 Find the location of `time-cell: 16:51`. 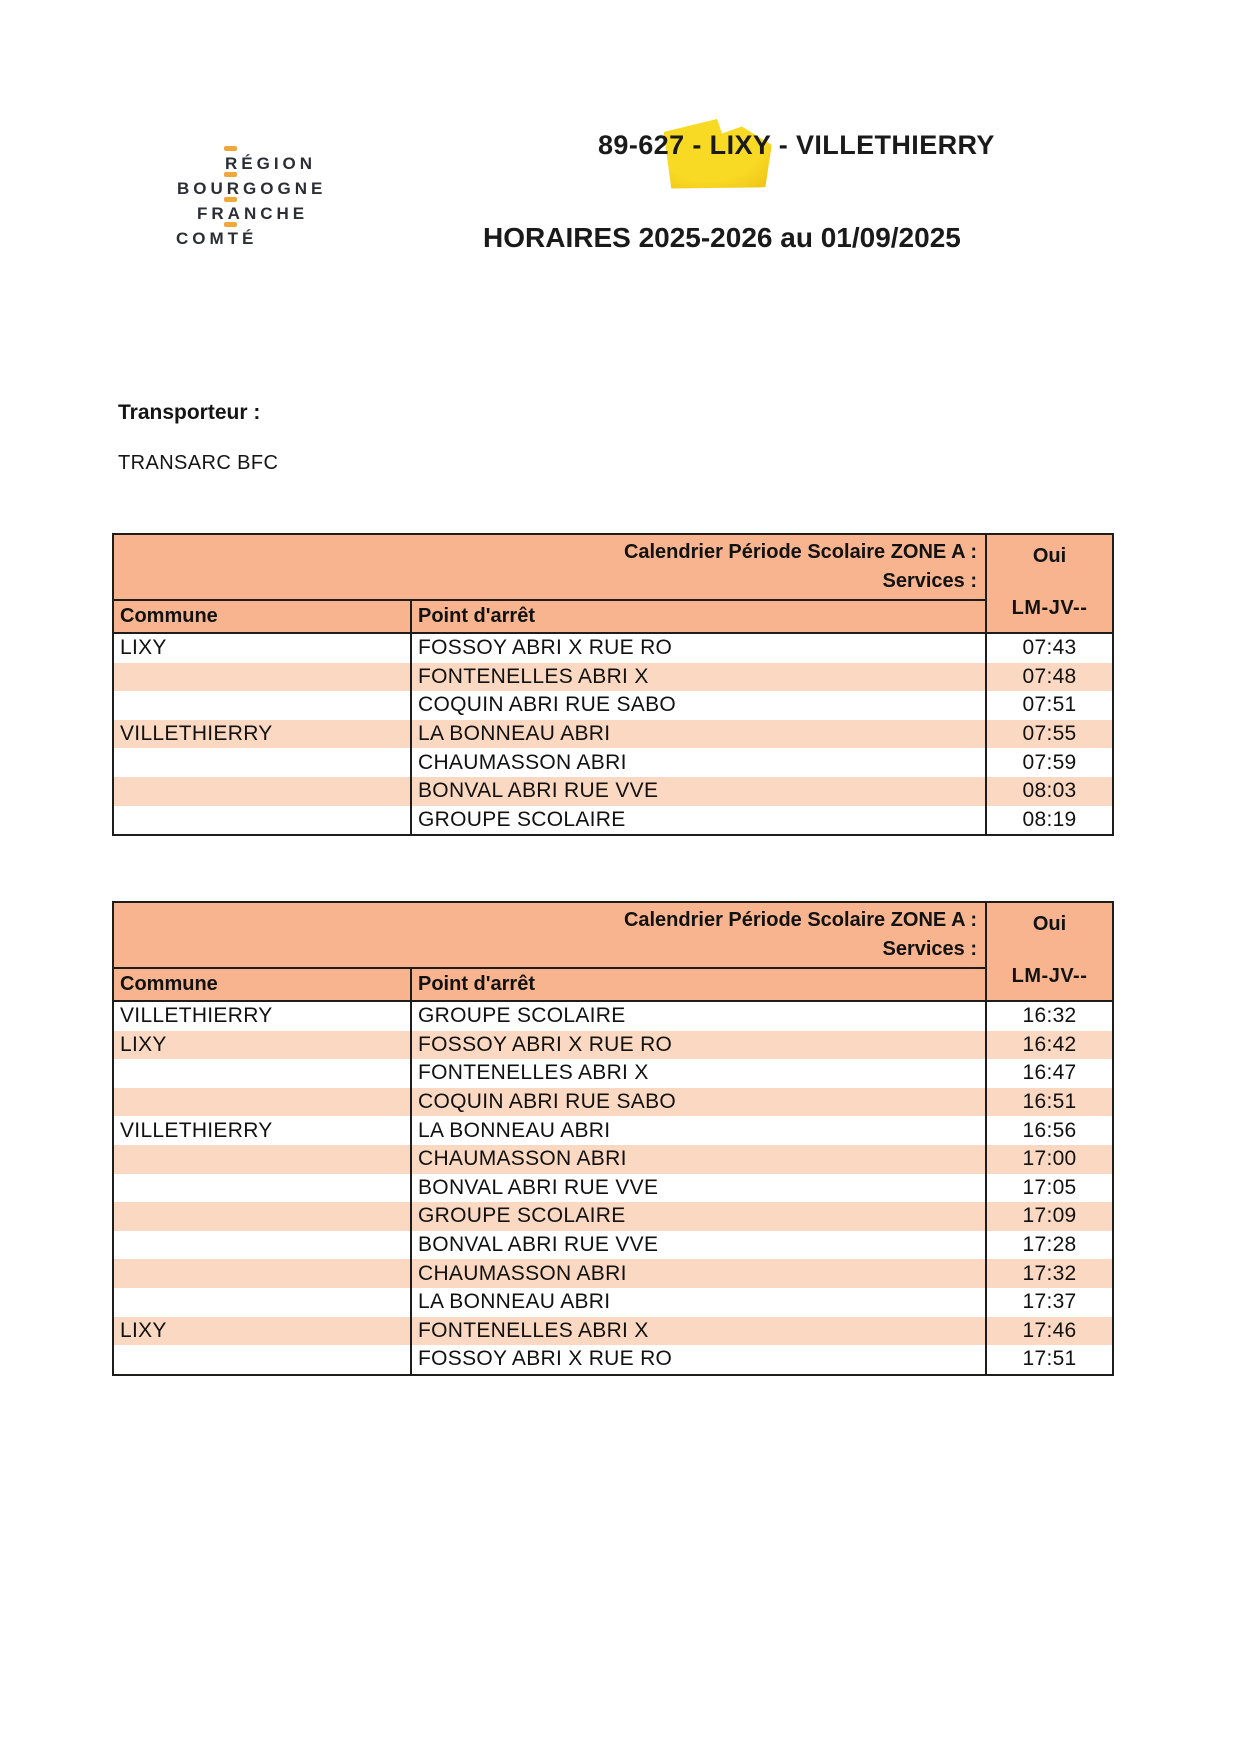

time-cell: 16:51 is located at coordinates (1049, 1102).